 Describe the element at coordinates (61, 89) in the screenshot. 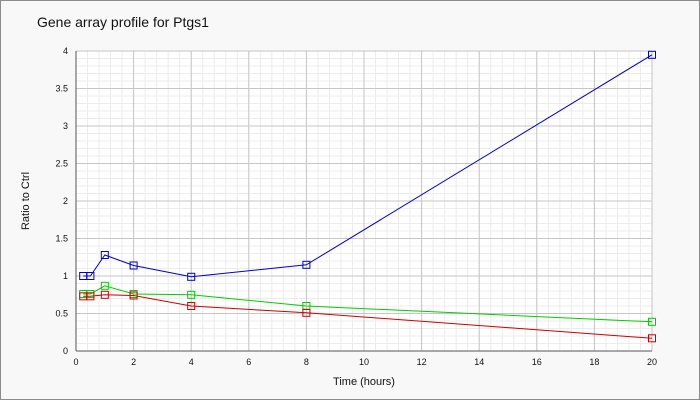

I see `y-tick-label: 3.5` at that location.